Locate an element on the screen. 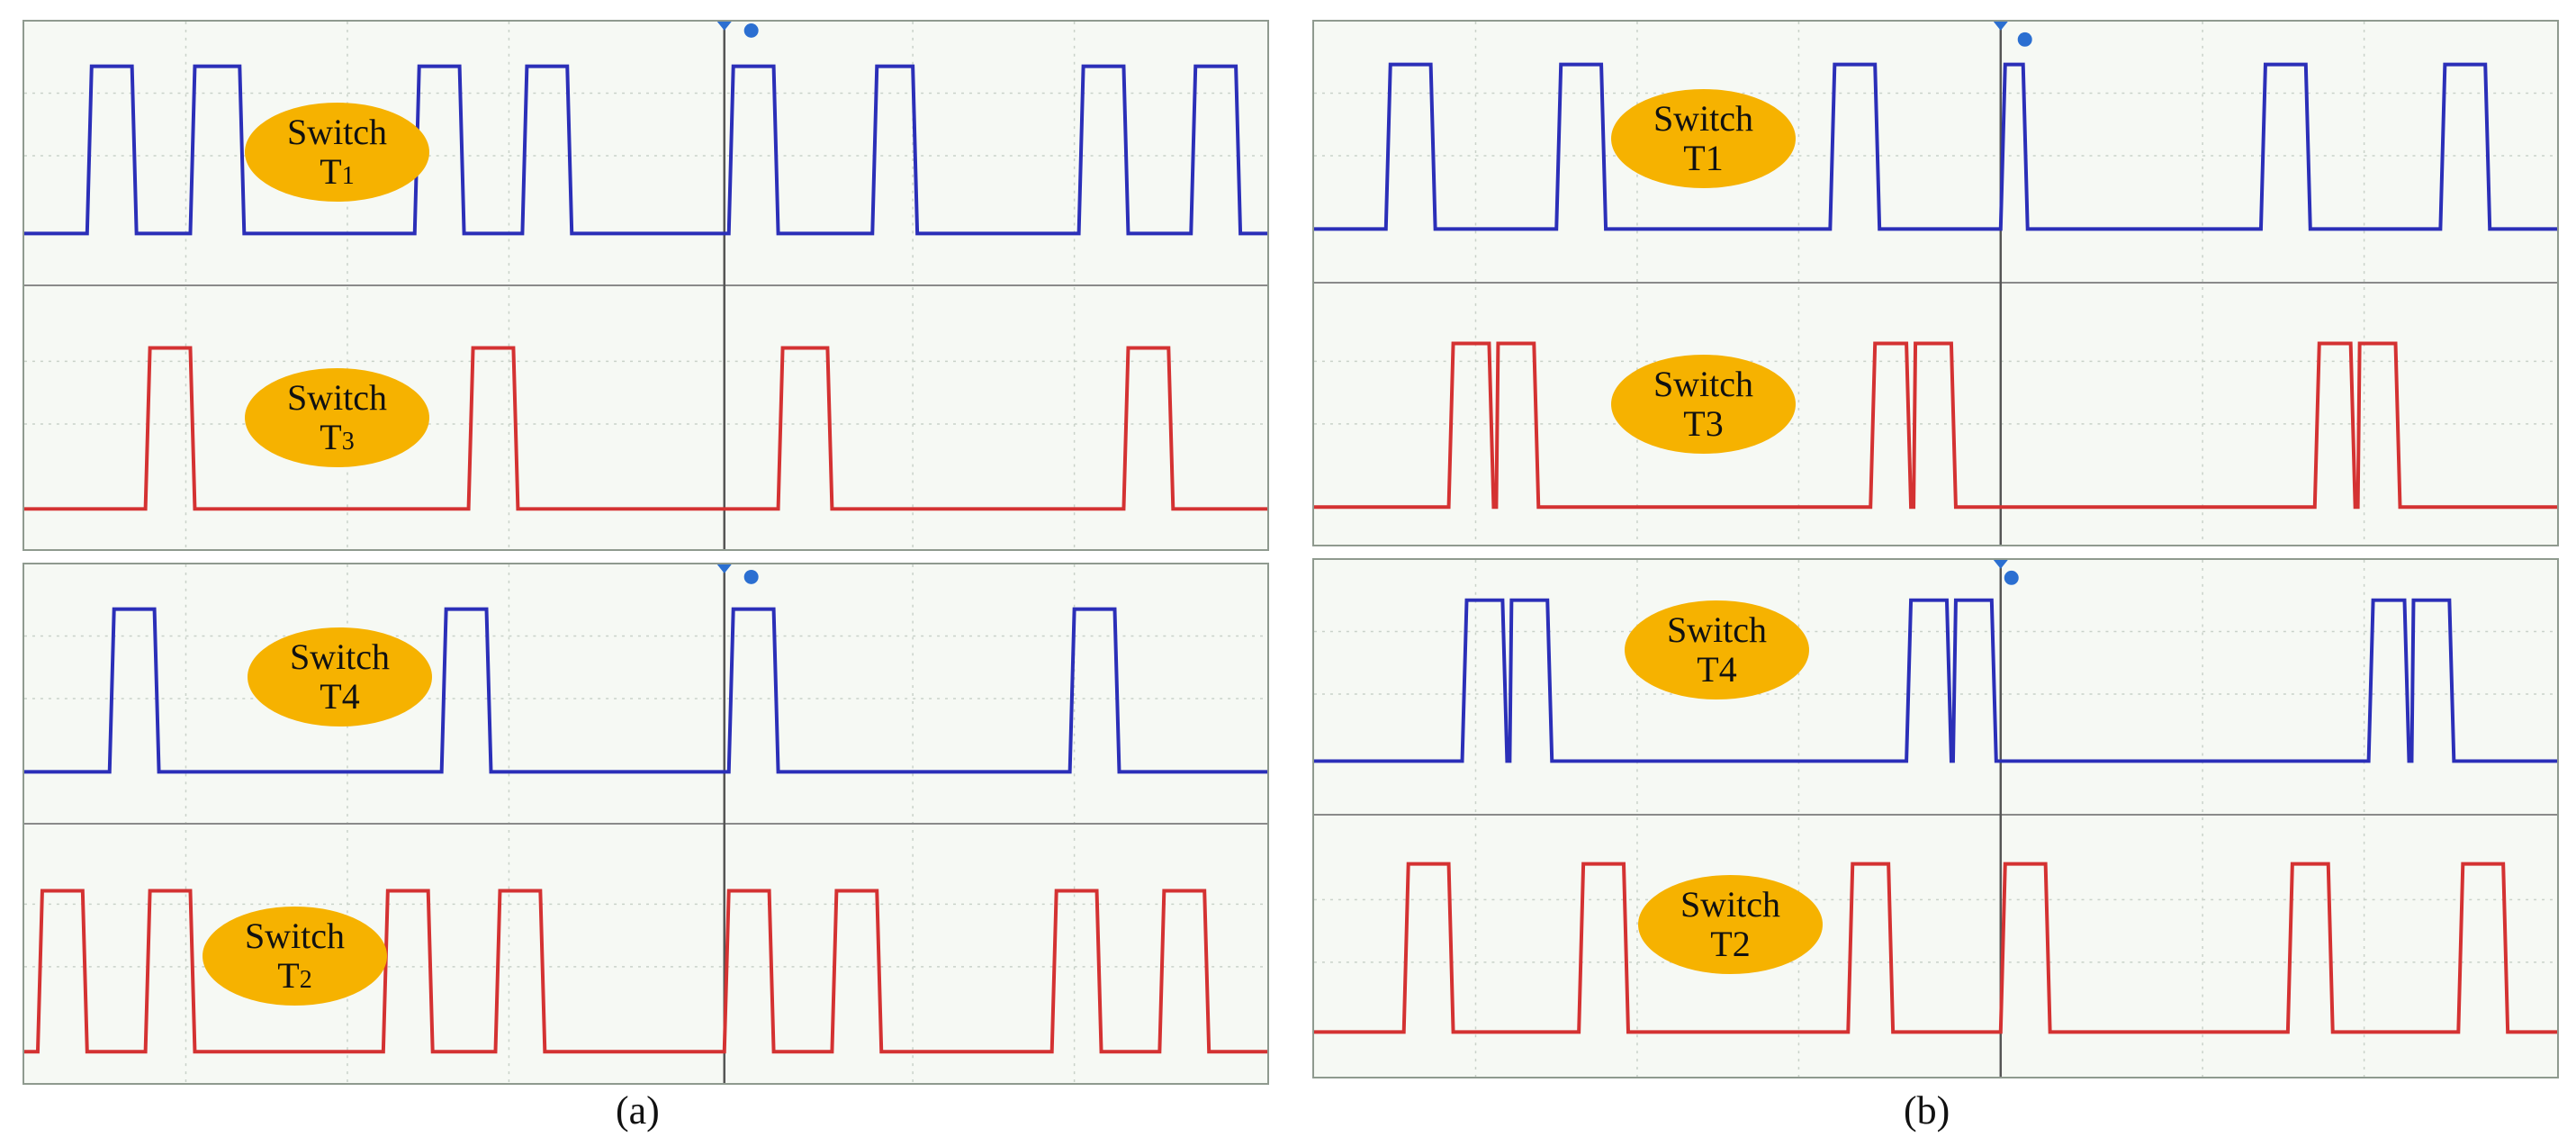 The width and height of the screenshot is (2576, 1146). caption-a: (a) is located at coordinates (638, 1110).